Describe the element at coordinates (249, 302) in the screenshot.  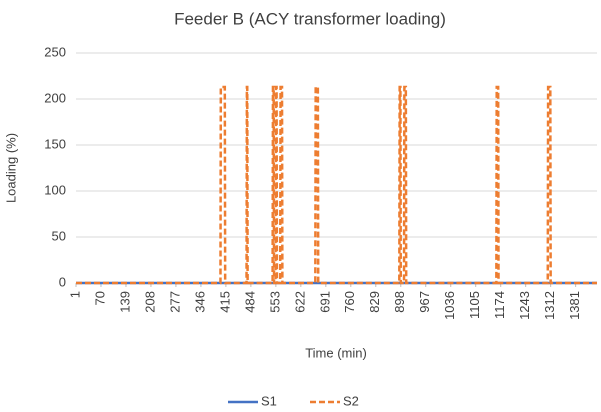
I see `x-tick-label: 484` at that location.